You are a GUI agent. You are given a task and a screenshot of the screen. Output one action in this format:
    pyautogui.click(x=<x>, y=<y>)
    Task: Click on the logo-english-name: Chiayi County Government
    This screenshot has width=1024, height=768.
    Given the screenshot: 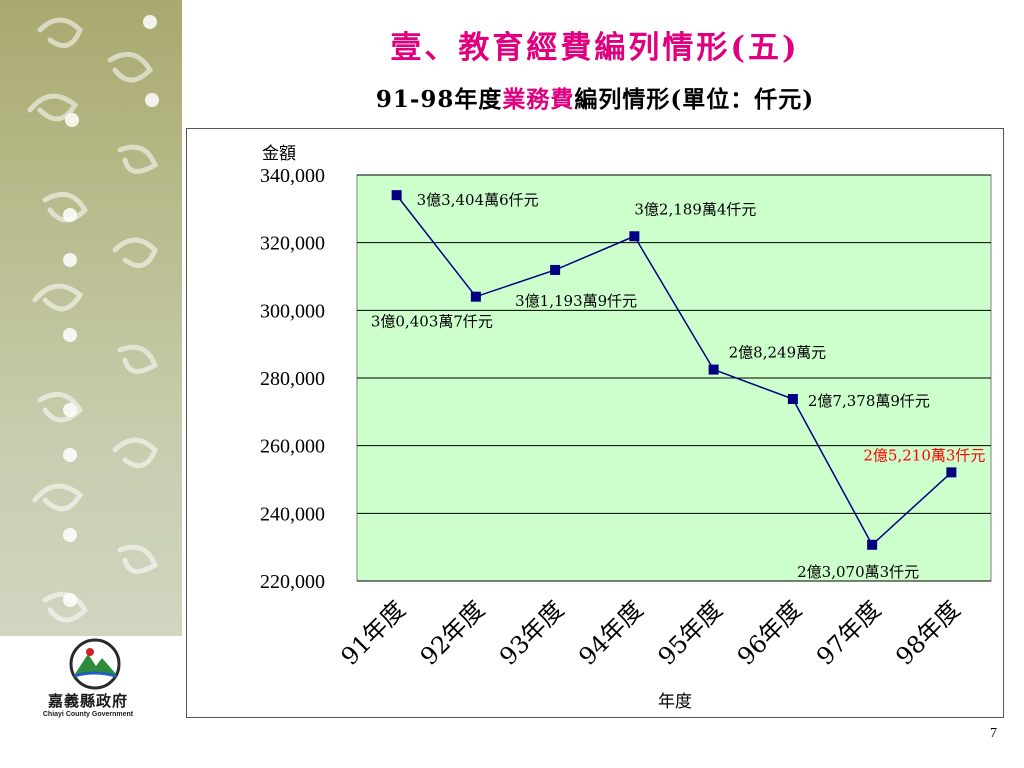 What is the action you would take?
    pyautogui.click(x=88, y=714)
    